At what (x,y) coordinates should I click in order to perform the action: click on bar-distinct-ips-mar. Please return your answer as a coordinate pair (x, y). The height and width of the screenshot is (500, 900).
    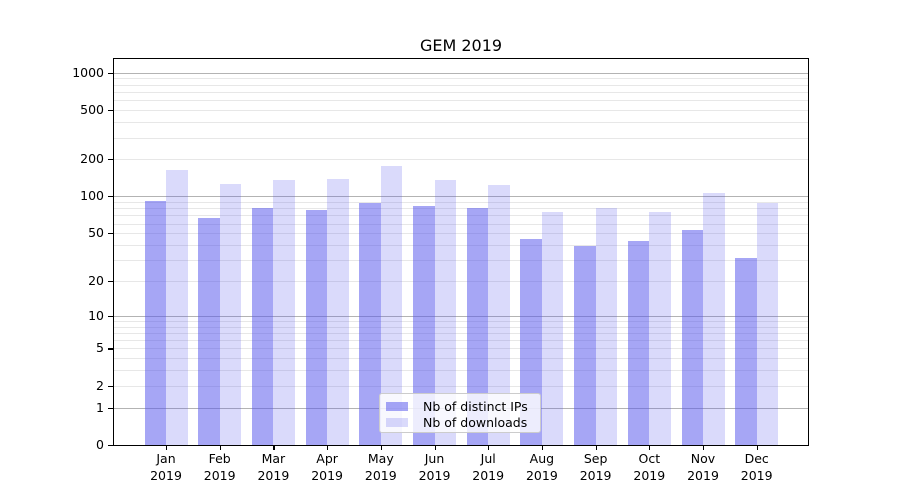
    Looking at the image, I should click on (262, 326).